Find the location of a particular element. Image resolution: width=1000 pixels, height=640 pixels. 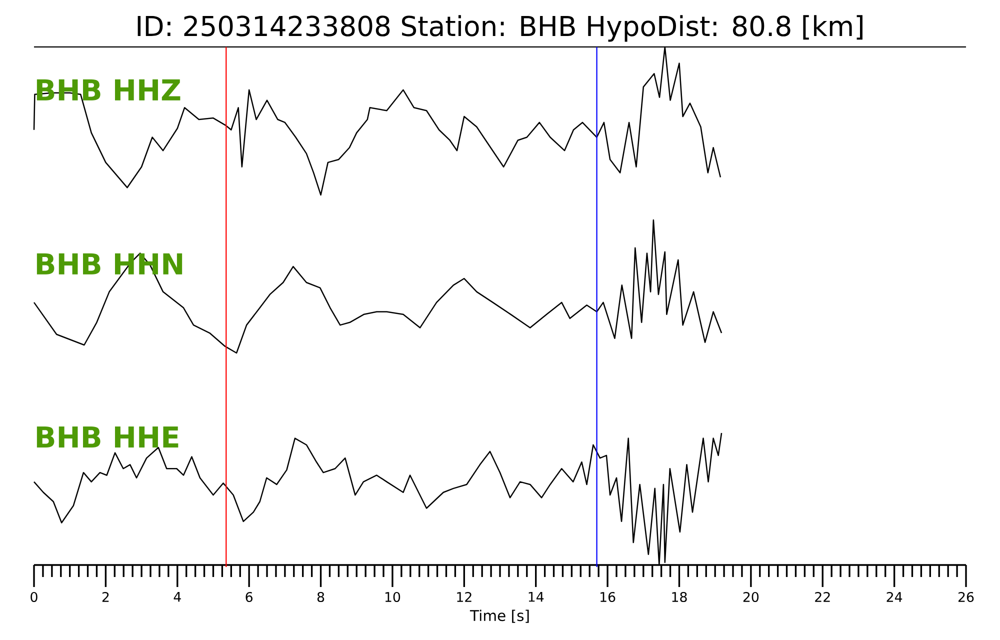

x-tick-label: 16 is located at coordinates (608, 597).